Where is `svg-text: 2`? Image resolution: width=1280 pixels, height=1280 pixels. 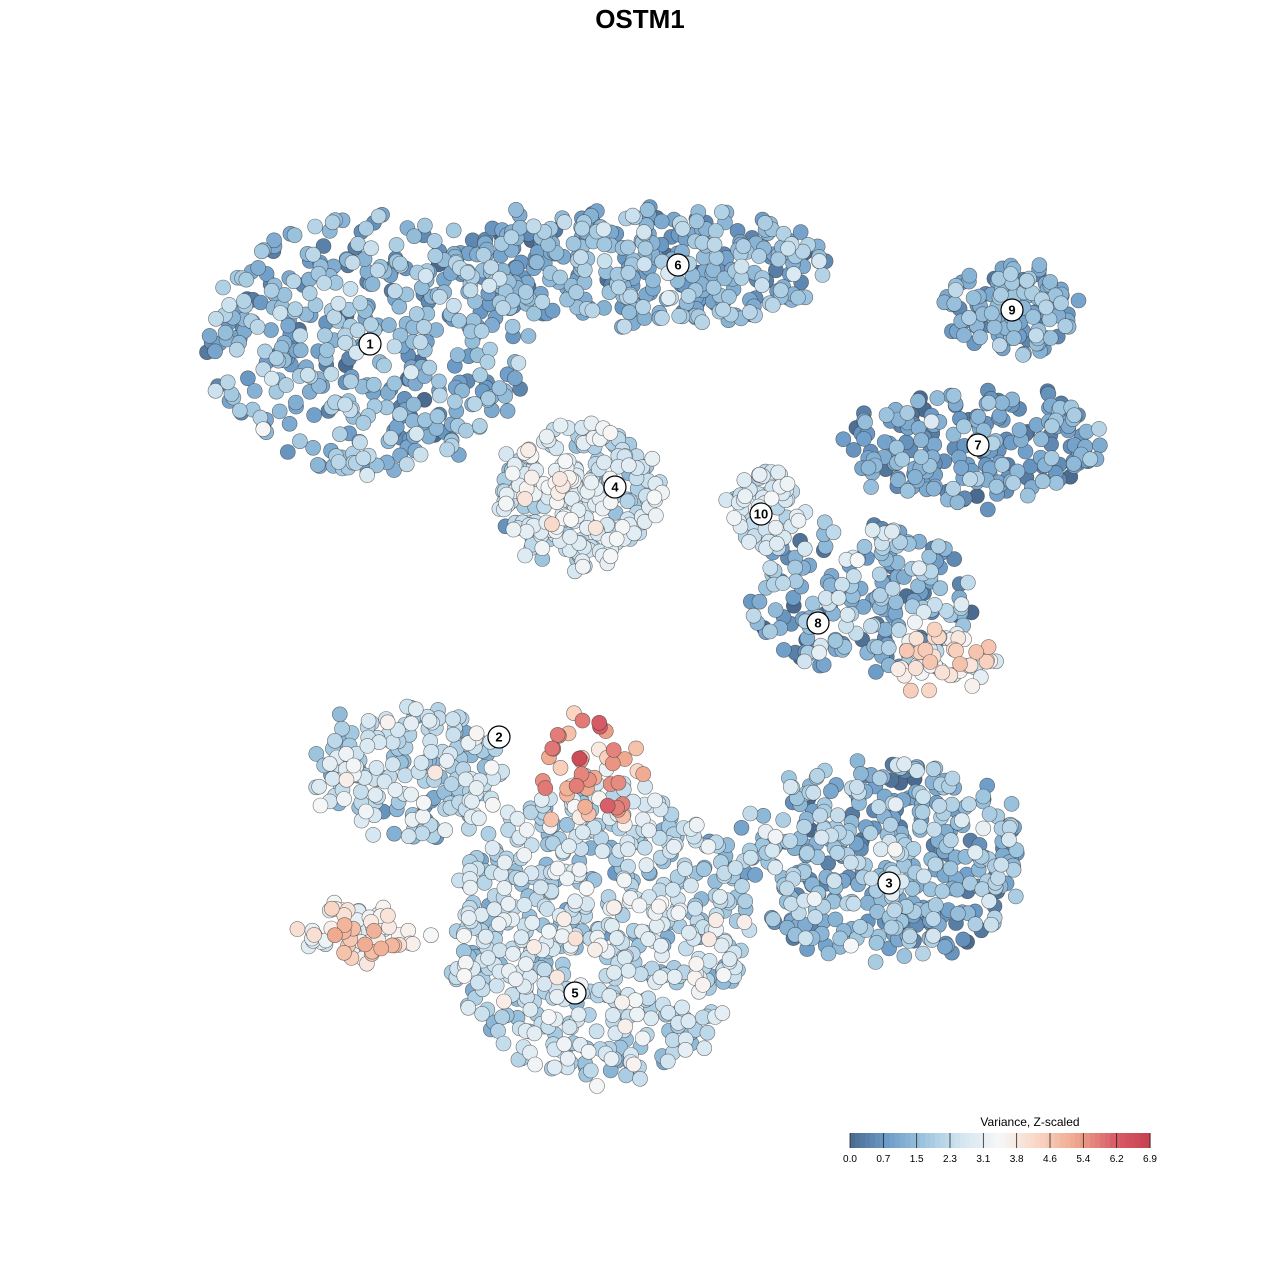 svg-text: 2 is located at coordinates (498, 737).